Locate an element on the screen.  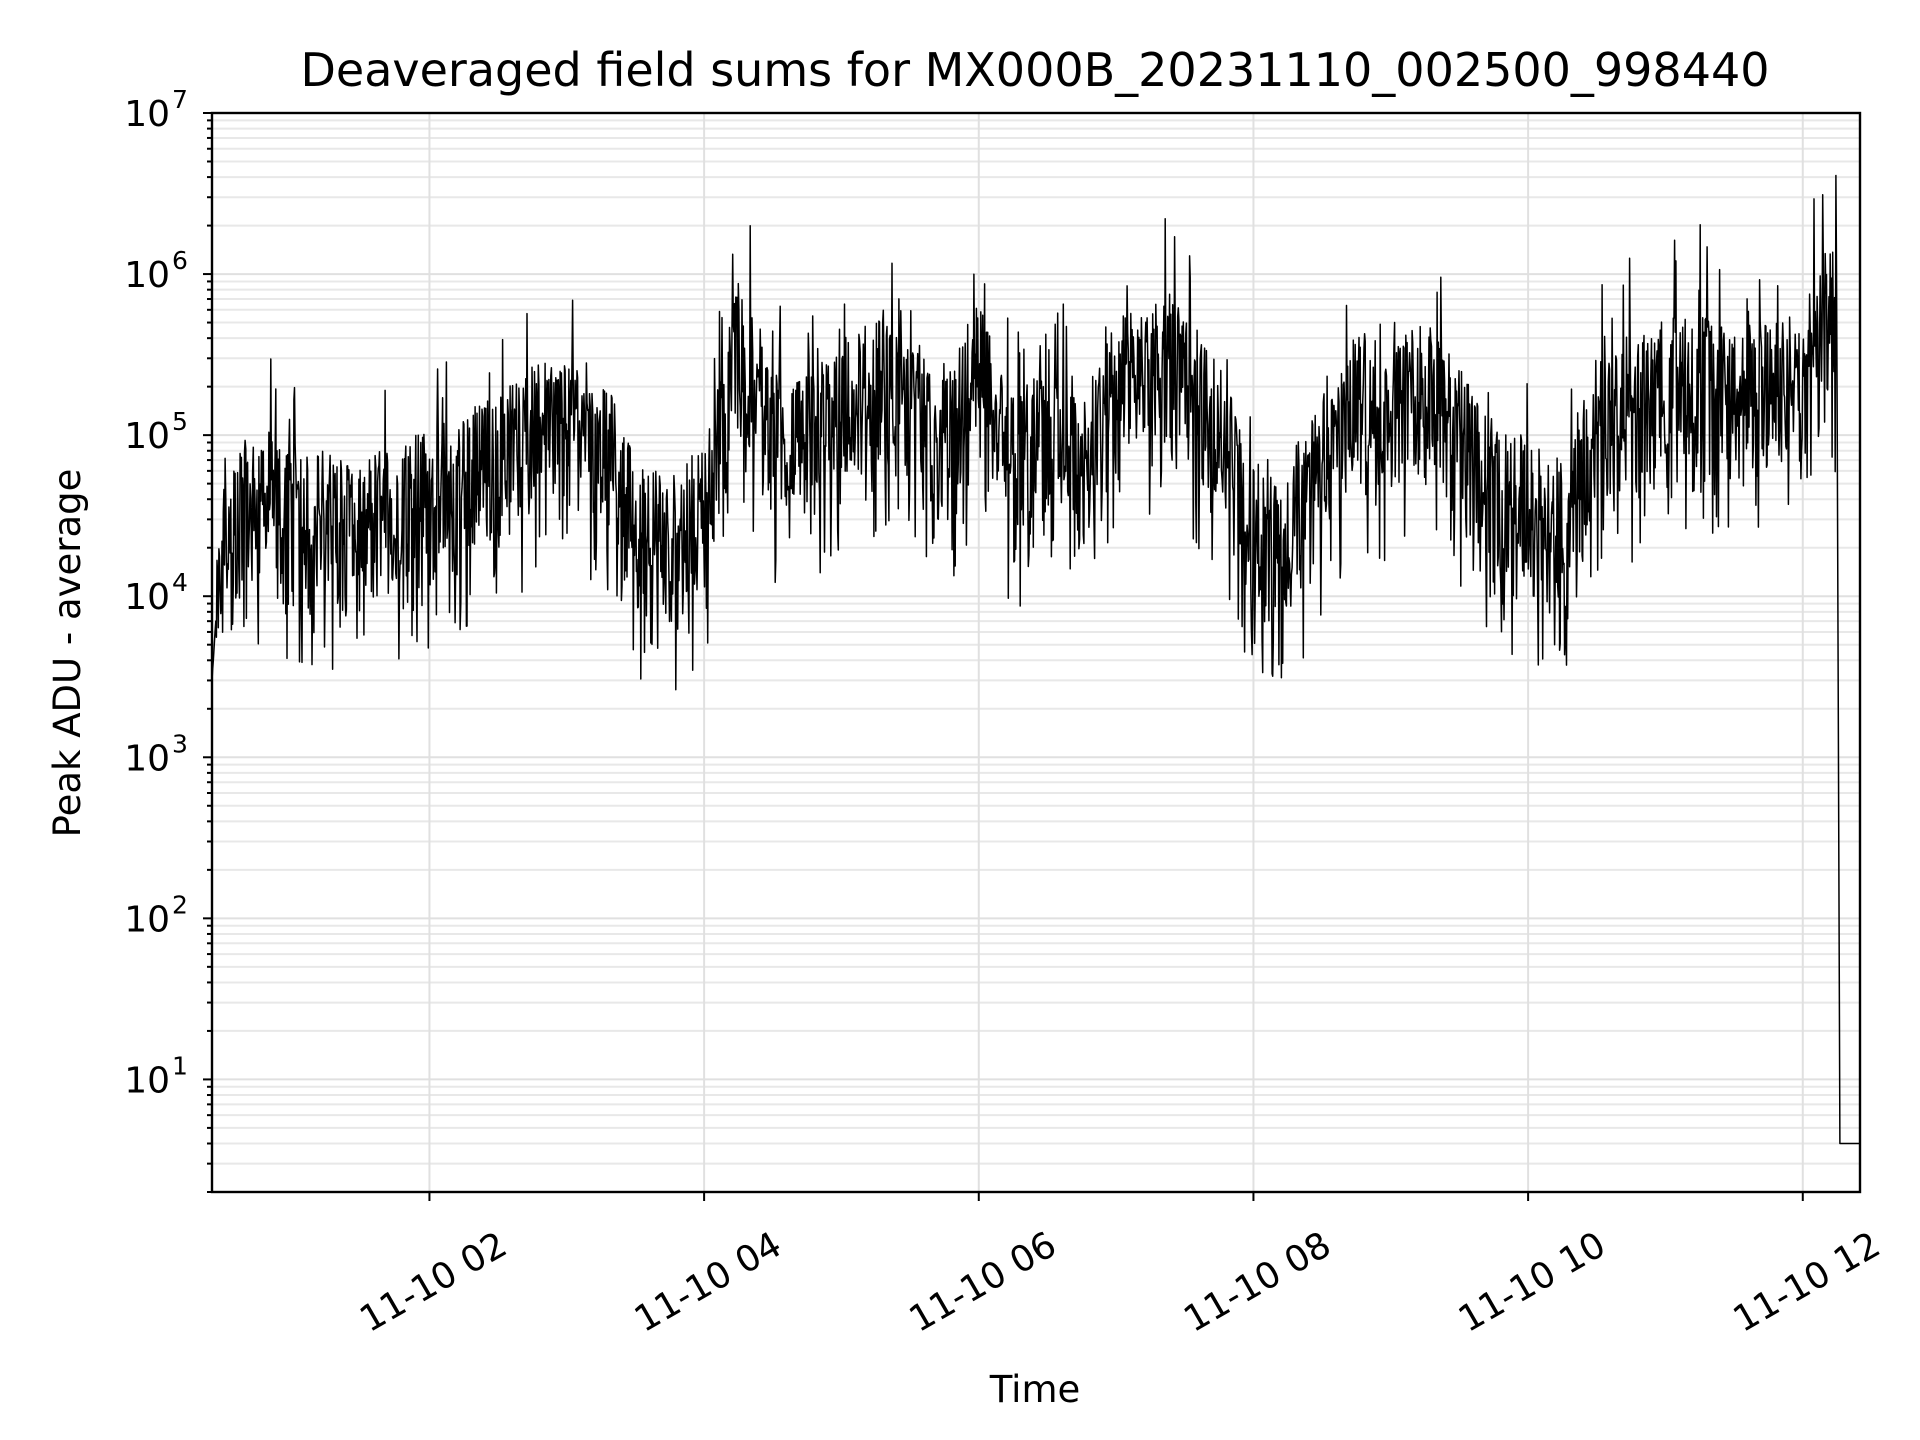
x-tick-label: 11-10 04 is located at coordinates (708, 1282).